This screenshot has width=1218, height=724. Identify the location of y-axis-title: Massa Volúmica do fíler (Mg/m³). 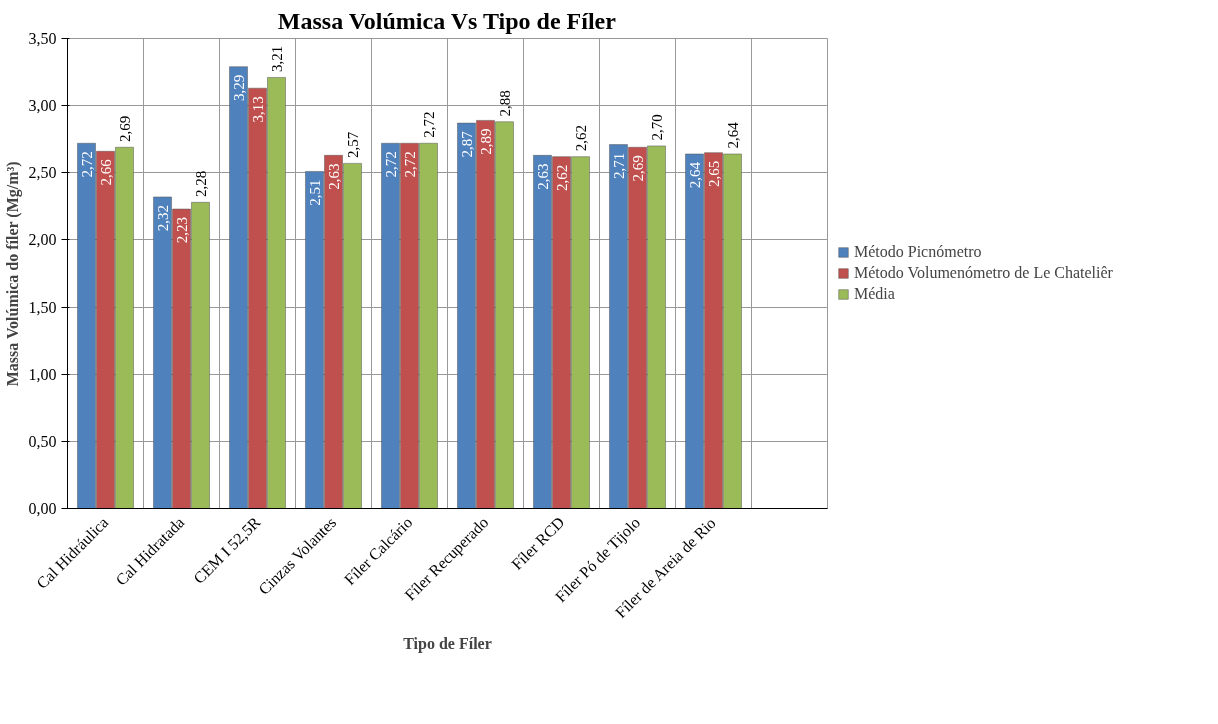
(12, 274).